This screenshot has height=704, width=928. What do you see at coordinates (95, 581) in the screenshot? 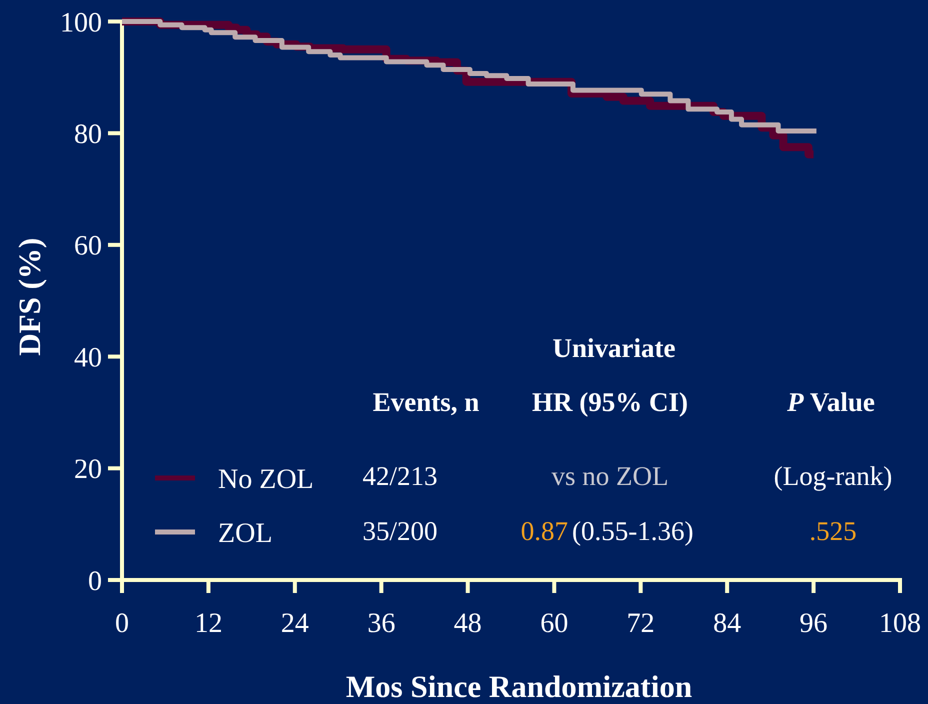
I see `y-tick-label: 0` at bounding box center [95, 581].